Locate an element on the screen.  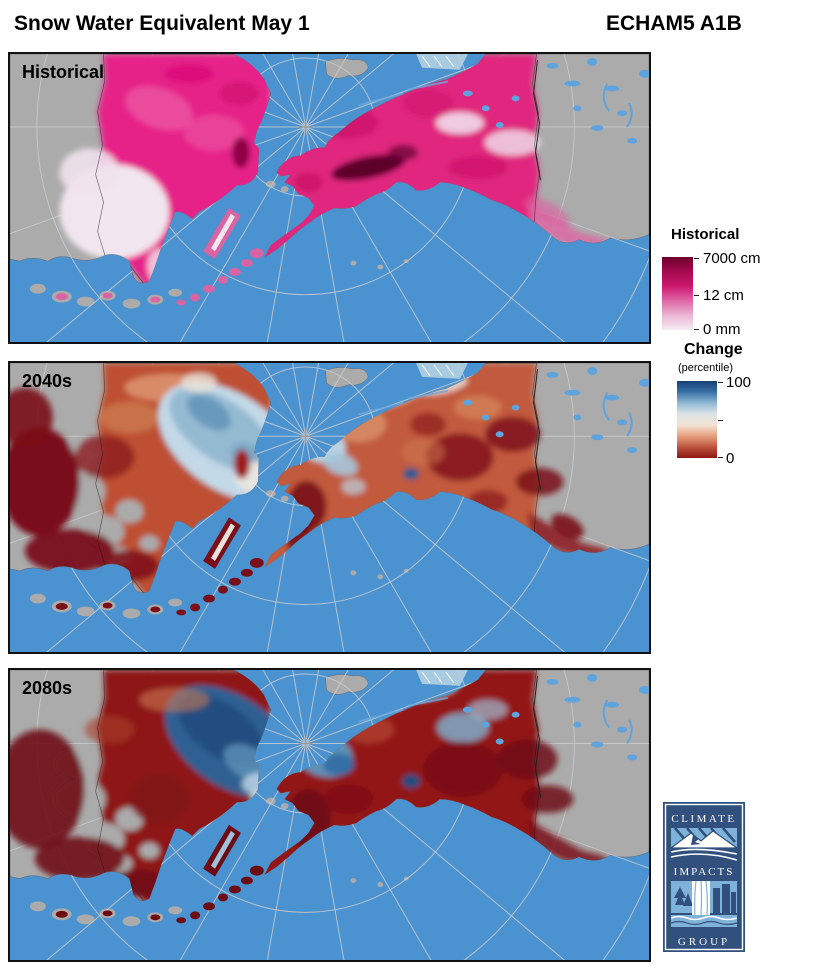
change-label-bottom: 0 is located at coordinates (730, 458).